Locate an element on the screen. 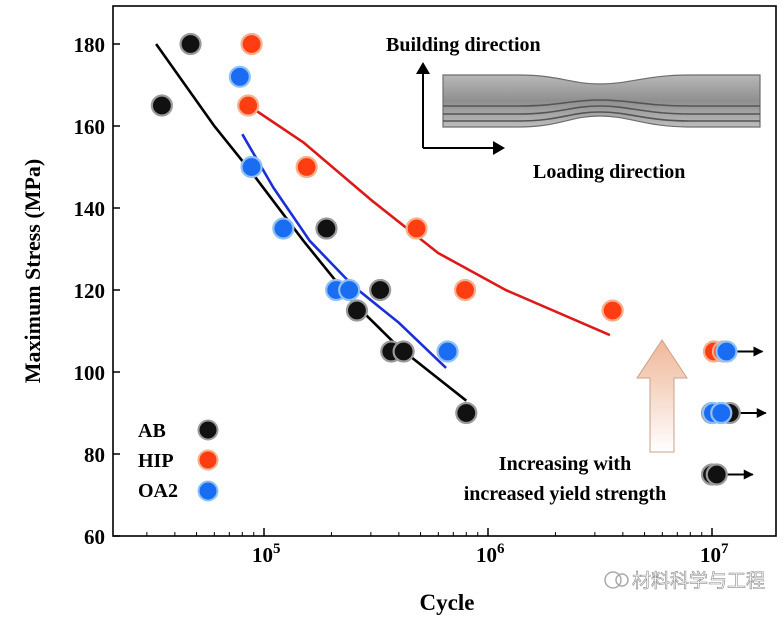 This screenshot has height=617, width=783. legend-marker-ab is located at coordinates (208, 430).